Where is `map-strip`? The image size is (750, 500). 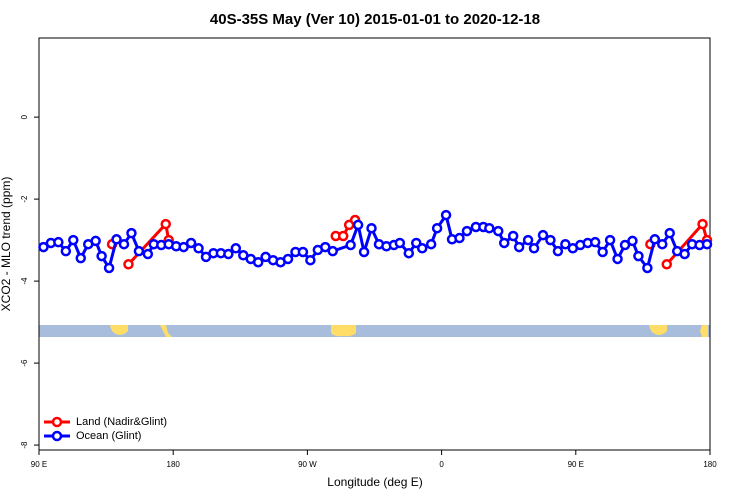 map-strip is located at coordinates (374, 331).